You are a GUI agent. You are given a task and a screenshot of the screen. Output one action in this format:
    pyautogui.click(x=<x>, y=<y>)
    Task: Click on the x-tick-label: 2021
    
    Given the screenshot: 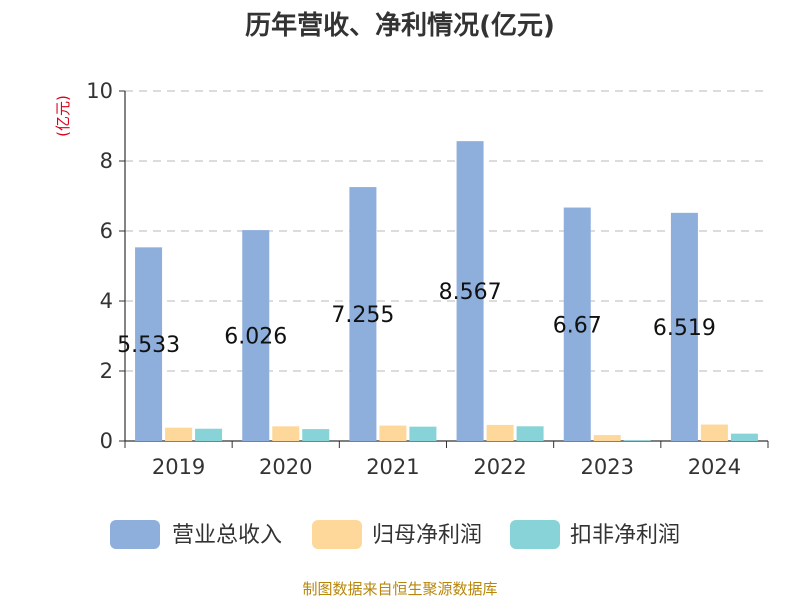 What is the action you would take?
    pyautogui.click(x=392, y=467)
    